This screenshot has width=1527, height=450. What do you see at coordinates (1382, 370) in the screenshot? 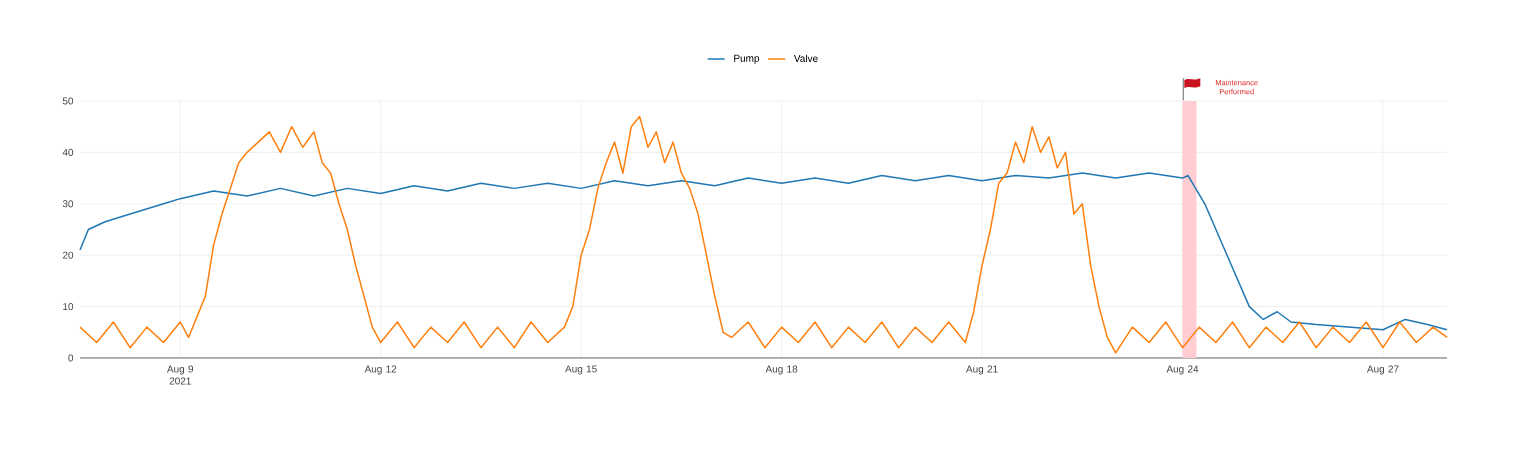
I see `x-tick-label: Aug 27` at bounding box center [1382, 370].